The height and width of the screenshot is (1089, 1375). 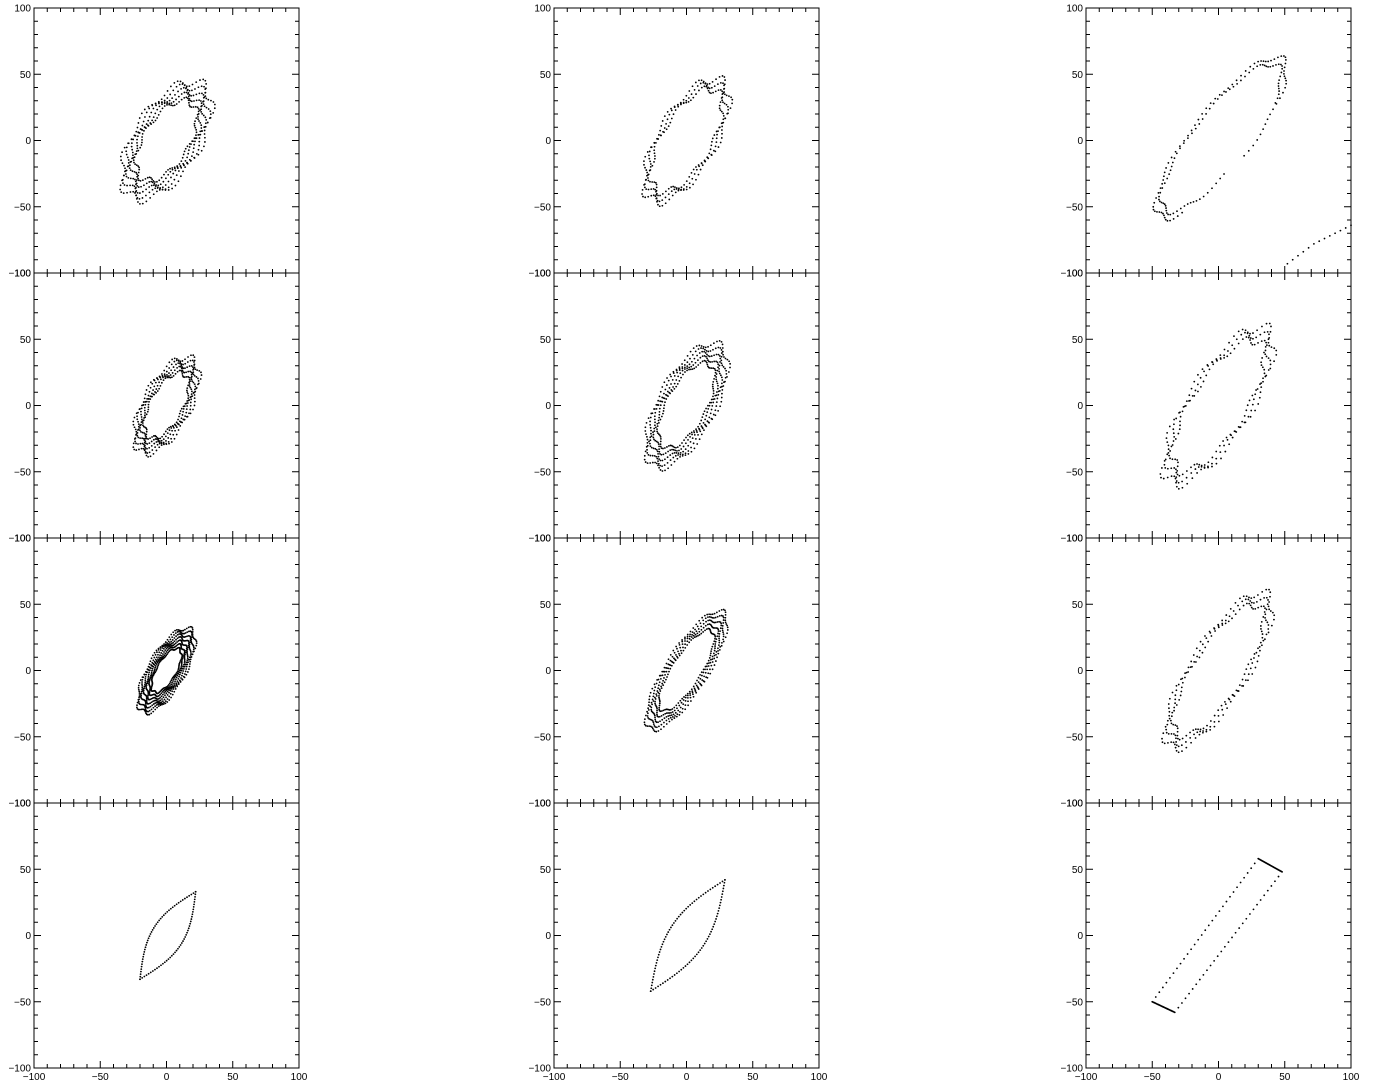 I want to click on x-tick-label: −100, so click(x=34, y=1077).